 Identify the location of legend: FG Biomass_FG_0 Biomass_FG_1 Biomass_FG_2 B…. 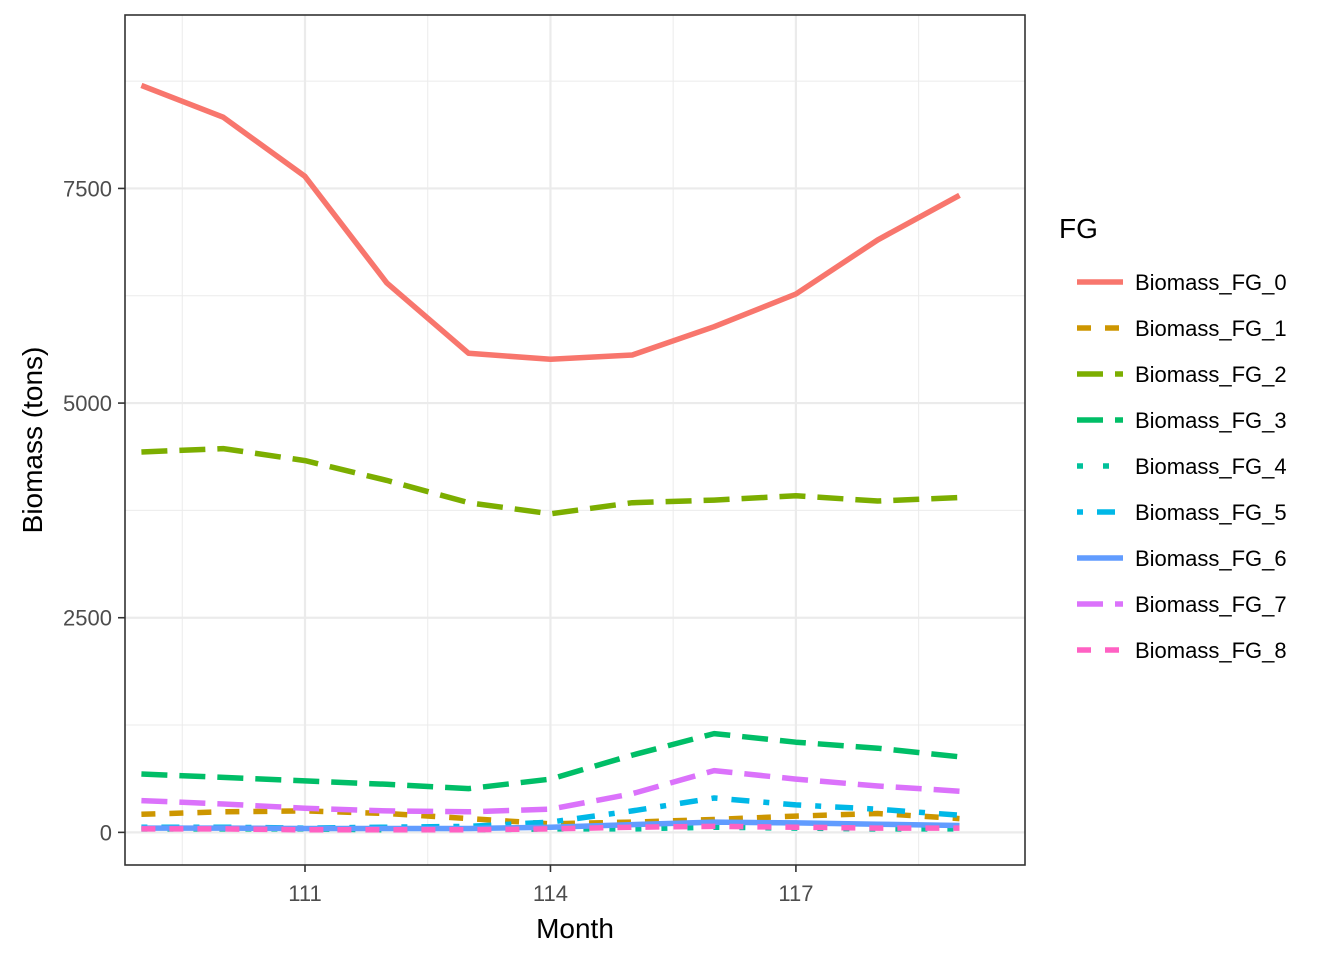
(1173, 438).